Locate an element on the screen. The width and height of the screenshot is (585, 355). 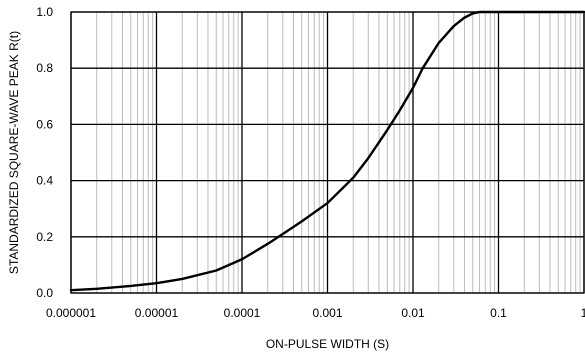
y-tick-label: 0.2 is located at coordinates (44, 237).